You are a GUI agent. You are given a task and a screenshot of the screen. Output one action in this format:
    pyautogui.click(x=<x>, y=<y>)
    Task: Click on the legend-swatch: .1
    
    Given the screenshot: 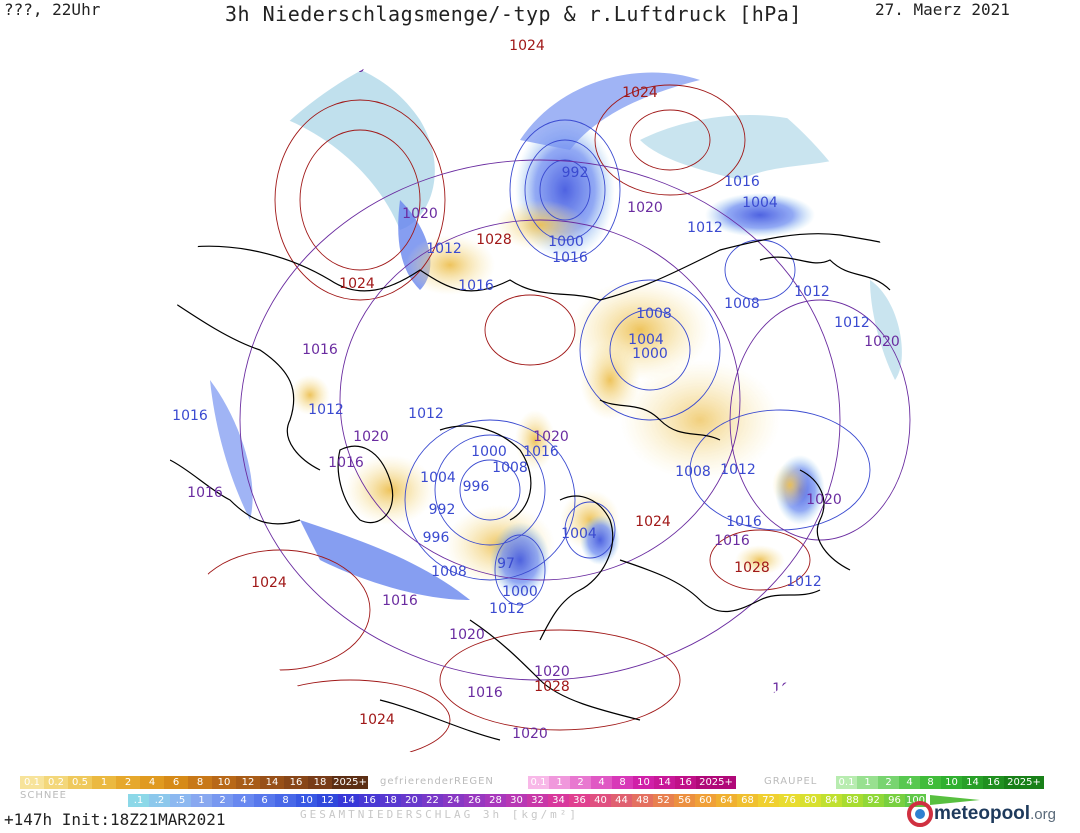 What is the action you would take?
    pyautogui.click(x=138, y=800)
    